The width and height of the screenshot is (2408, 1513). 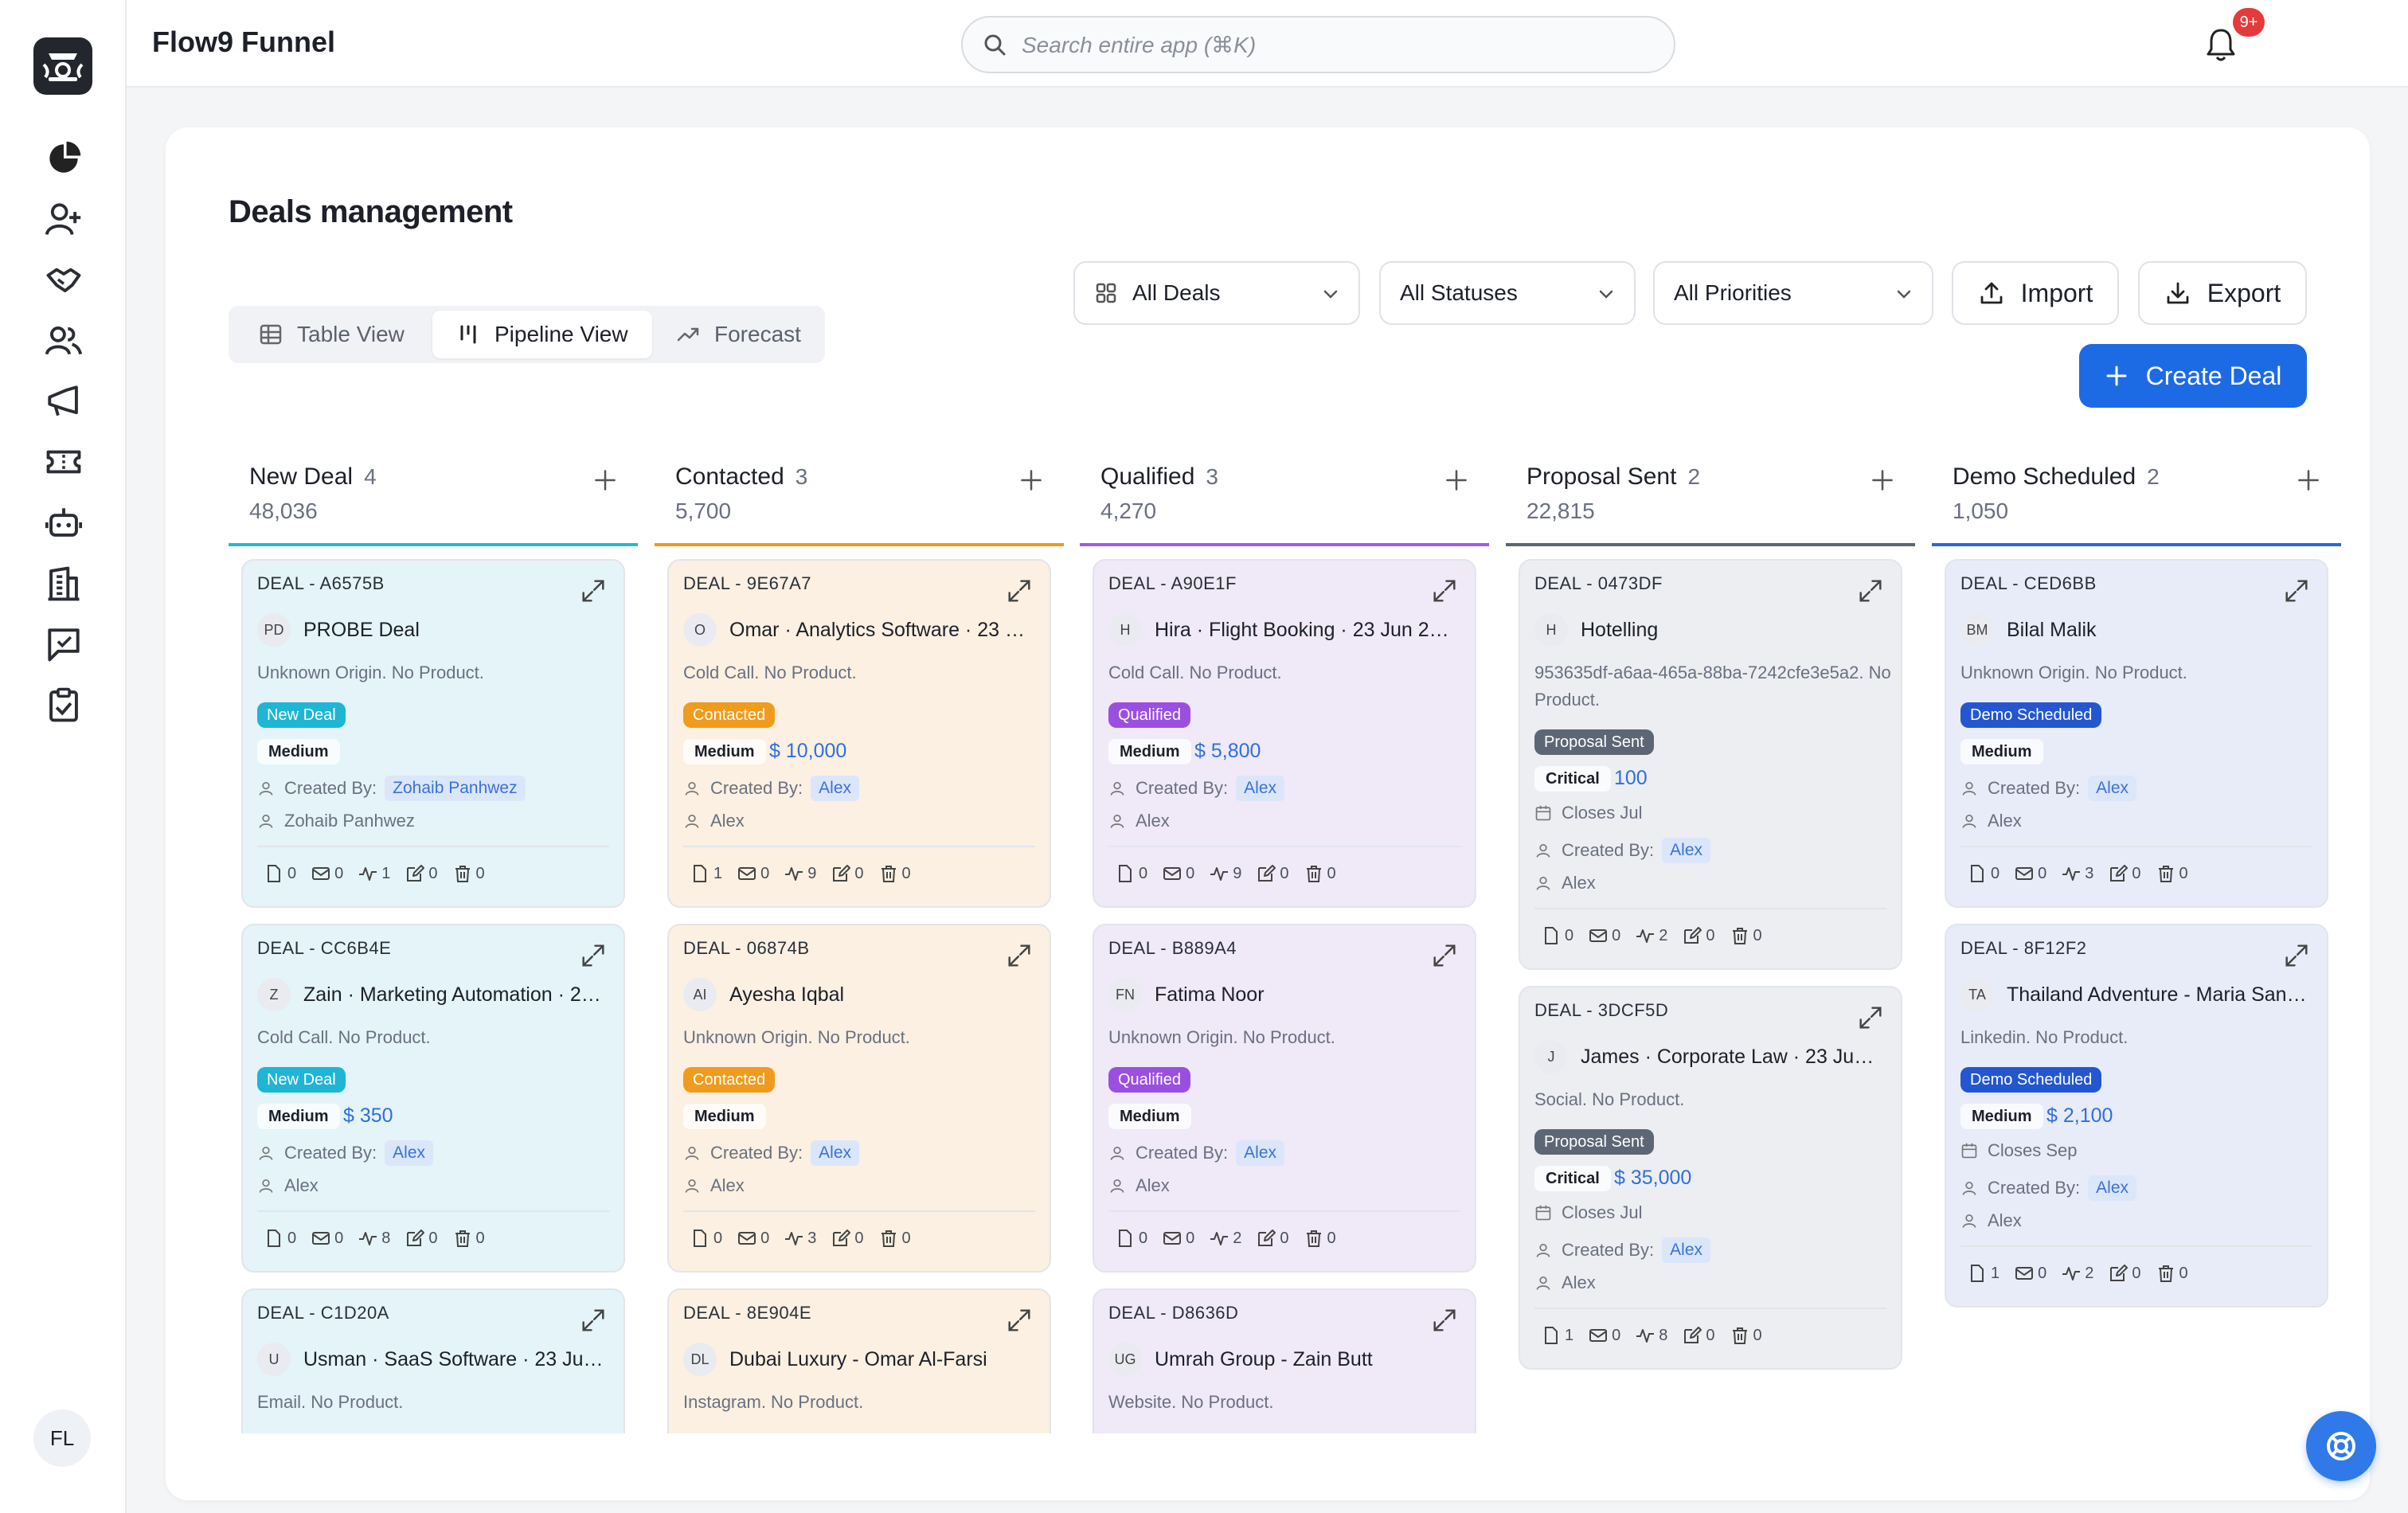 What do you see at coordinates (2035, 293) in the screenshot?
I see `import-button: Import` at bounding box center [2035, 293].